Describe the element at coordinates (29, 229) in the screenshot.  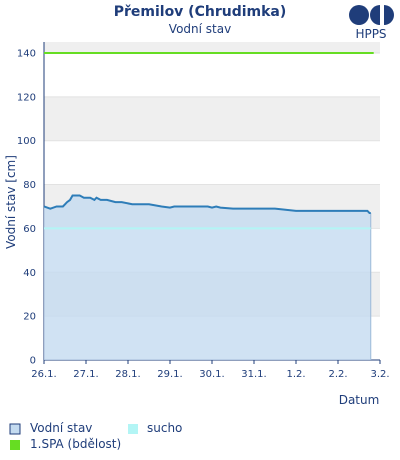
I see `y-tick-label: 60` at that location.